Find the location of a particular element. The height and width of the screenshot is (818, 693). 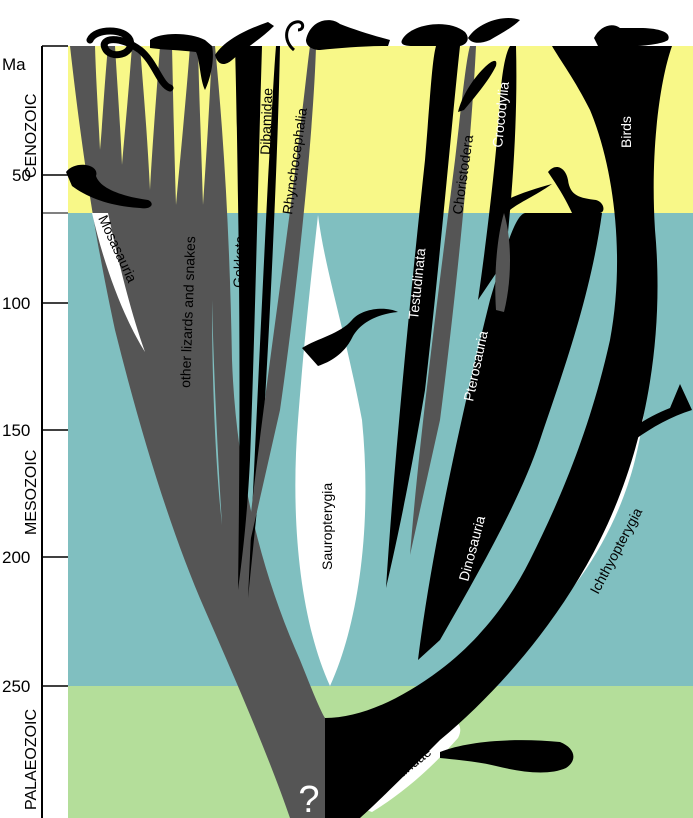

tick-label-150: 150 is located at coordinates (16, 430).